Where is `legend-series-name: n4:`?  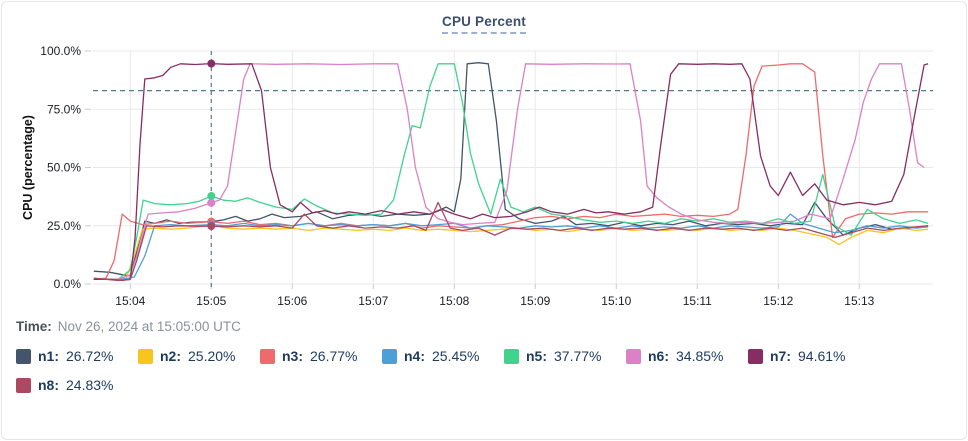
legend-series-name: n4: is located at coordinates (414, 356).